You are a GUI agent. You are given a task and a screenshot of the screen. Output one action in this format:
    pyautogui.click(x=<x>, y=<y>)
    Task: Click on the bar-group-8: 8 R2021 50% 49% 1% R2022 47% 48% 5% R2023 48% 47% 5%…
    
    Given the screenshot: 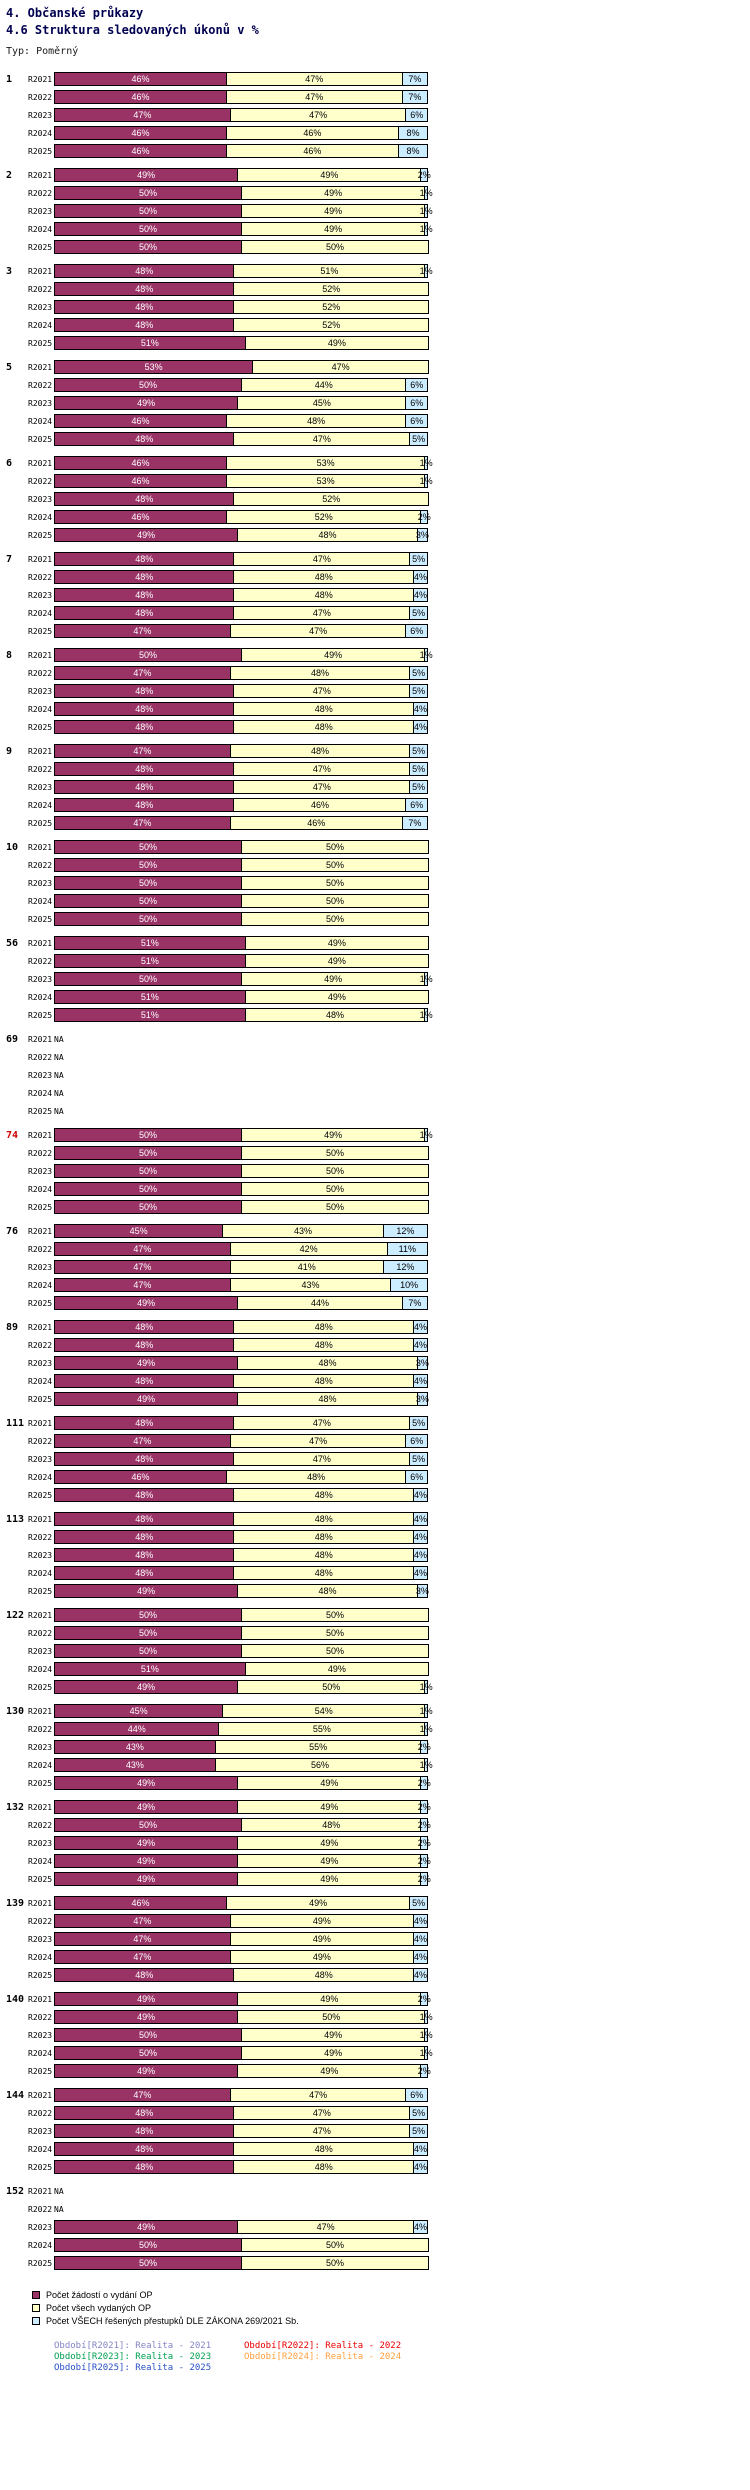 What is the action you would take?
    pyautogui.click(x=378, y=691)
    